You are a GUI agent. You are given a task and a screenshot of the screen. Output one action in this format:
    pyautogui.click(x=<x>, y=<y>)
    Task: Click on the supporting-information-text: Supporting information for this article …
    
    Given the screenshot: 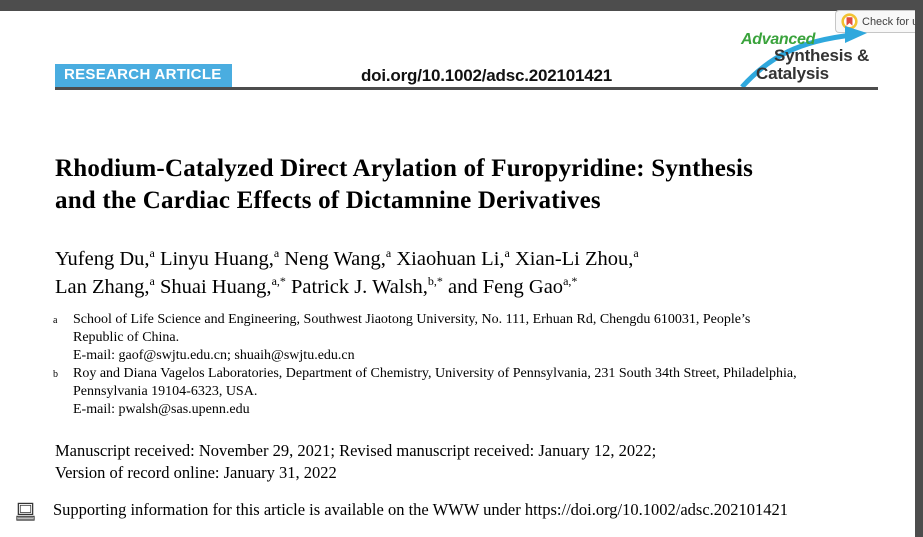 What is the action you would take?
    pyautogui.click(x=421, y=509)
    